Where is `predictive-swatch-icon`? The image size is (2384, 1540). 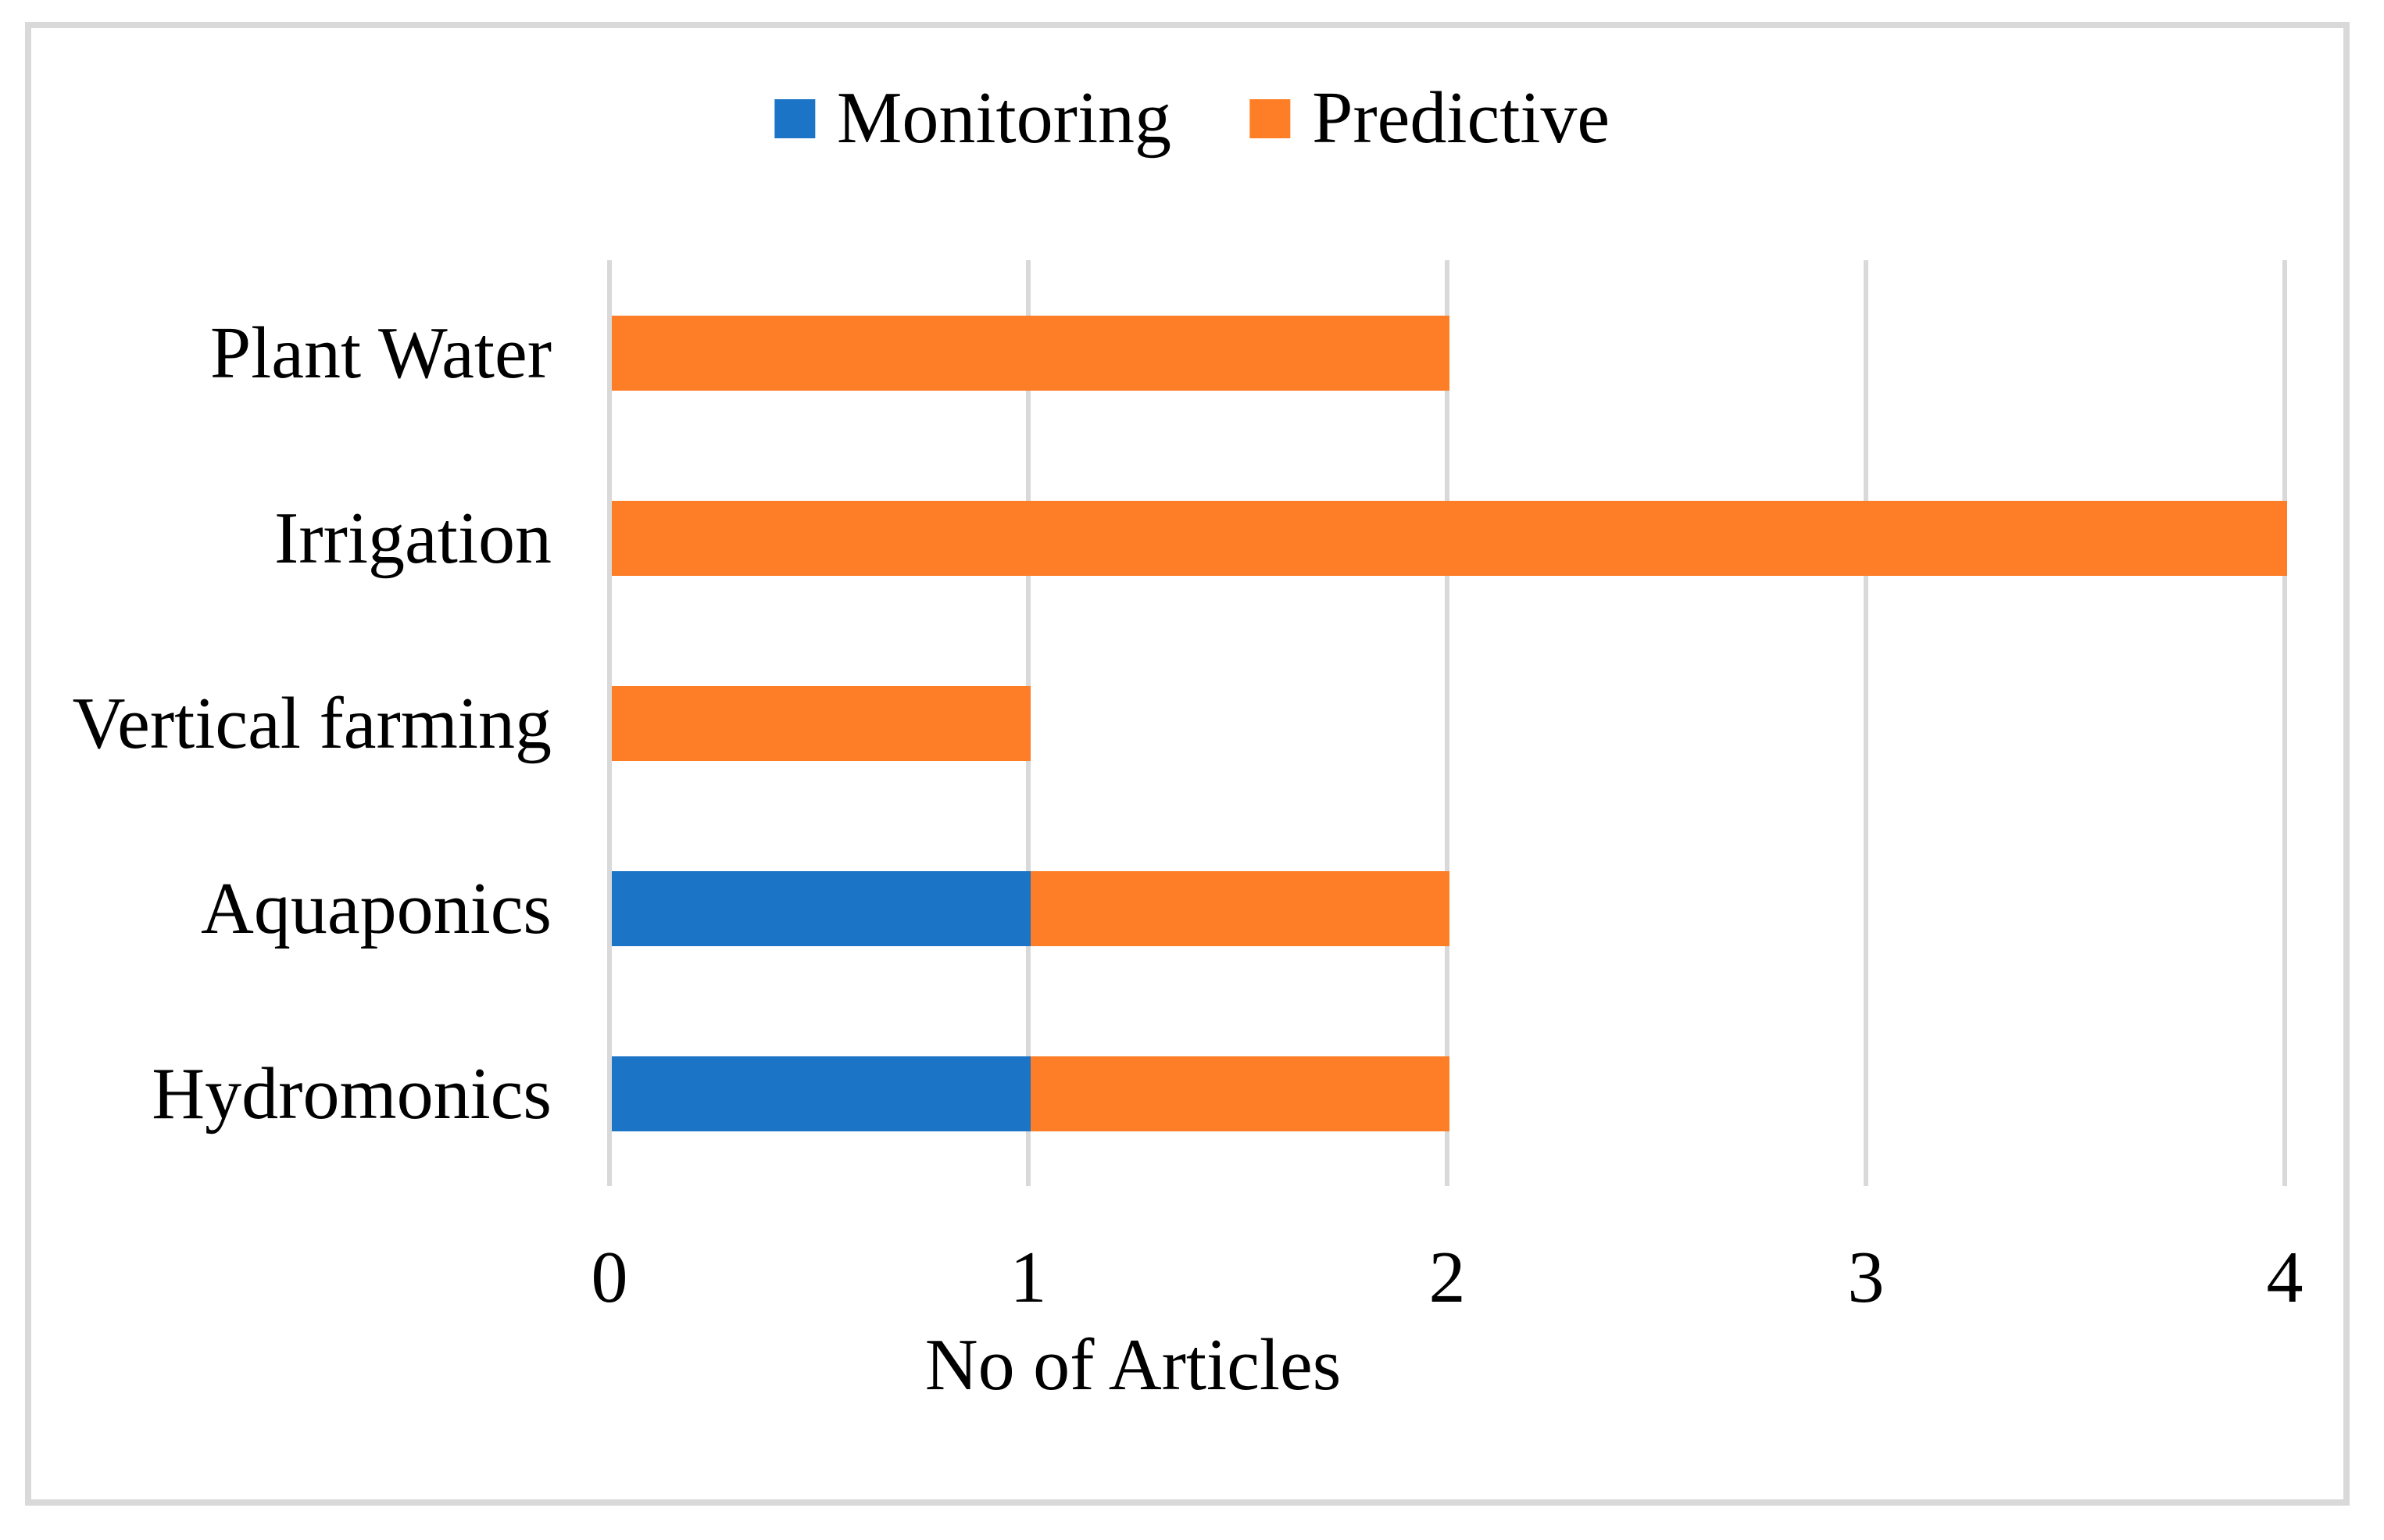
predictive-swatch-icon is located at coordinates (1270, 118).